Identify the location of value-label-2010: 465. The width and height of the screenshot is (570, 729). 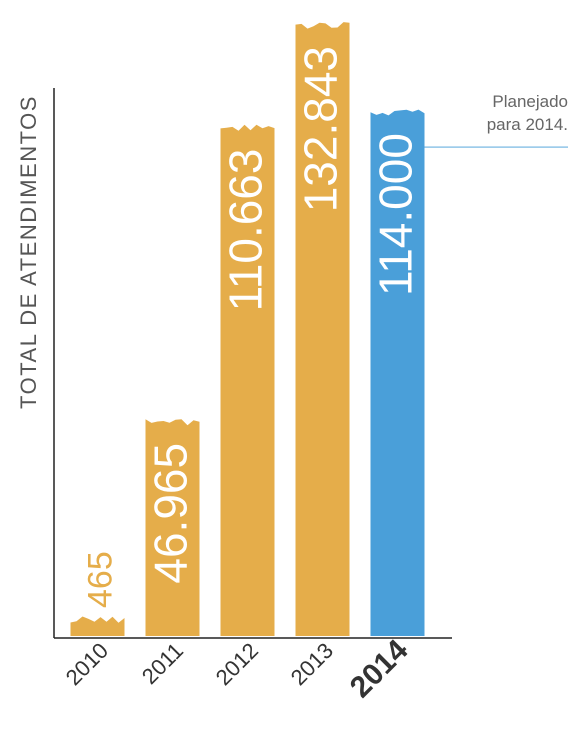
(101, 579).